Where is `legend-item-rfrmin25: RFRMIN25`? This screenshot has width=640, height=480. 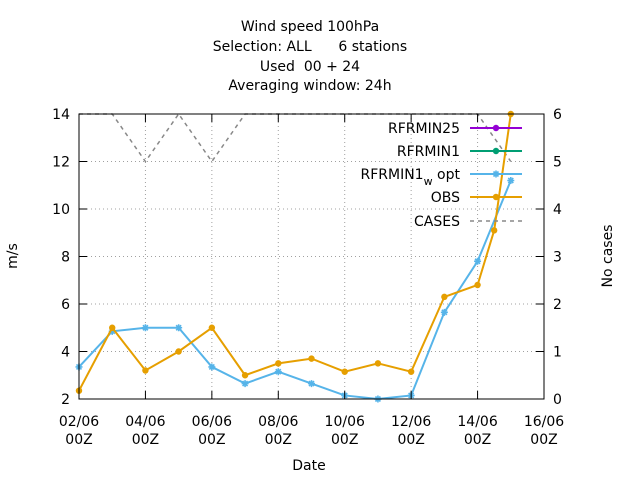
legend-item-rfrmin25: RFRMIN25 is located at coordinates (455, 129).